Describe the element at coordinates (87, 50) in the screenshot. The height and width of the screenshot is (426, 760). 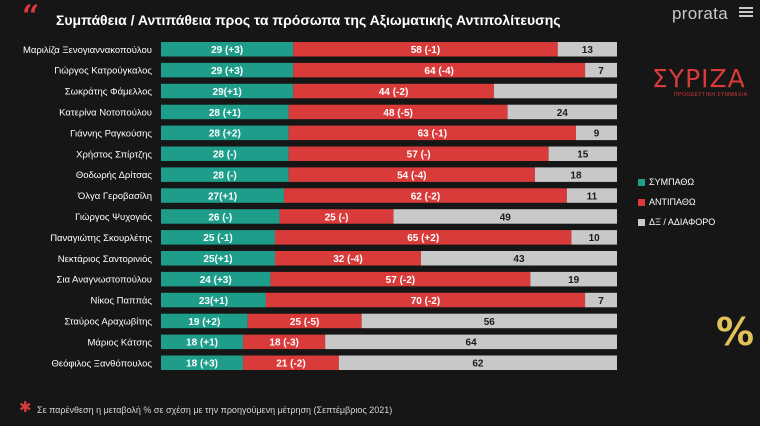
I see `category-label: Μαριλίζα Ξενογιαννακοπούλου` at that location.